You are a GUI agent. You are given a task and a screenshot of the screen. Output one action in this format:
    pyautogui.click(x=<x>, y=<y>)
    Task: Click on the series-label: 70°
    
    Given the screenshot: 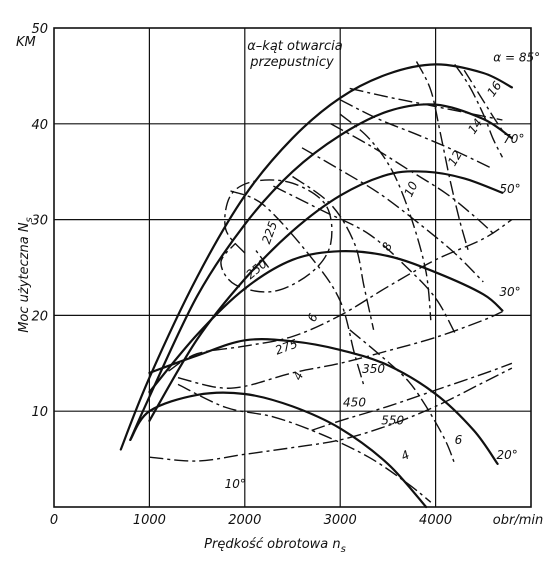 What is the action you would take?
    pyautogui.click(x=513, y=139)
    